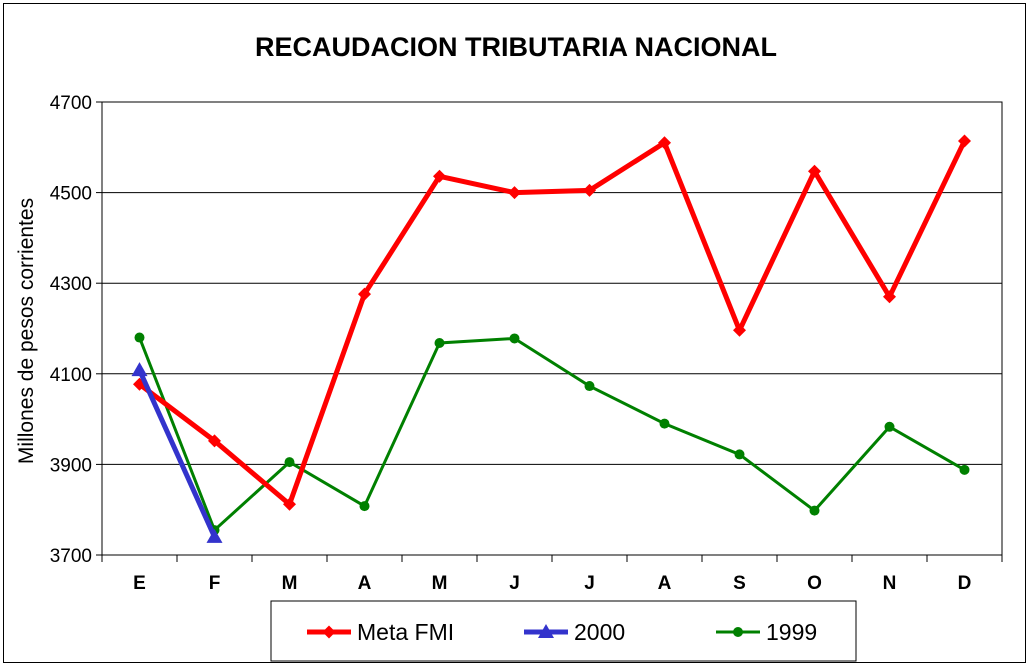  Describe the element at coordinates (71, 556) in the screenshot. I see `y-tick-label: 3700` at that location.